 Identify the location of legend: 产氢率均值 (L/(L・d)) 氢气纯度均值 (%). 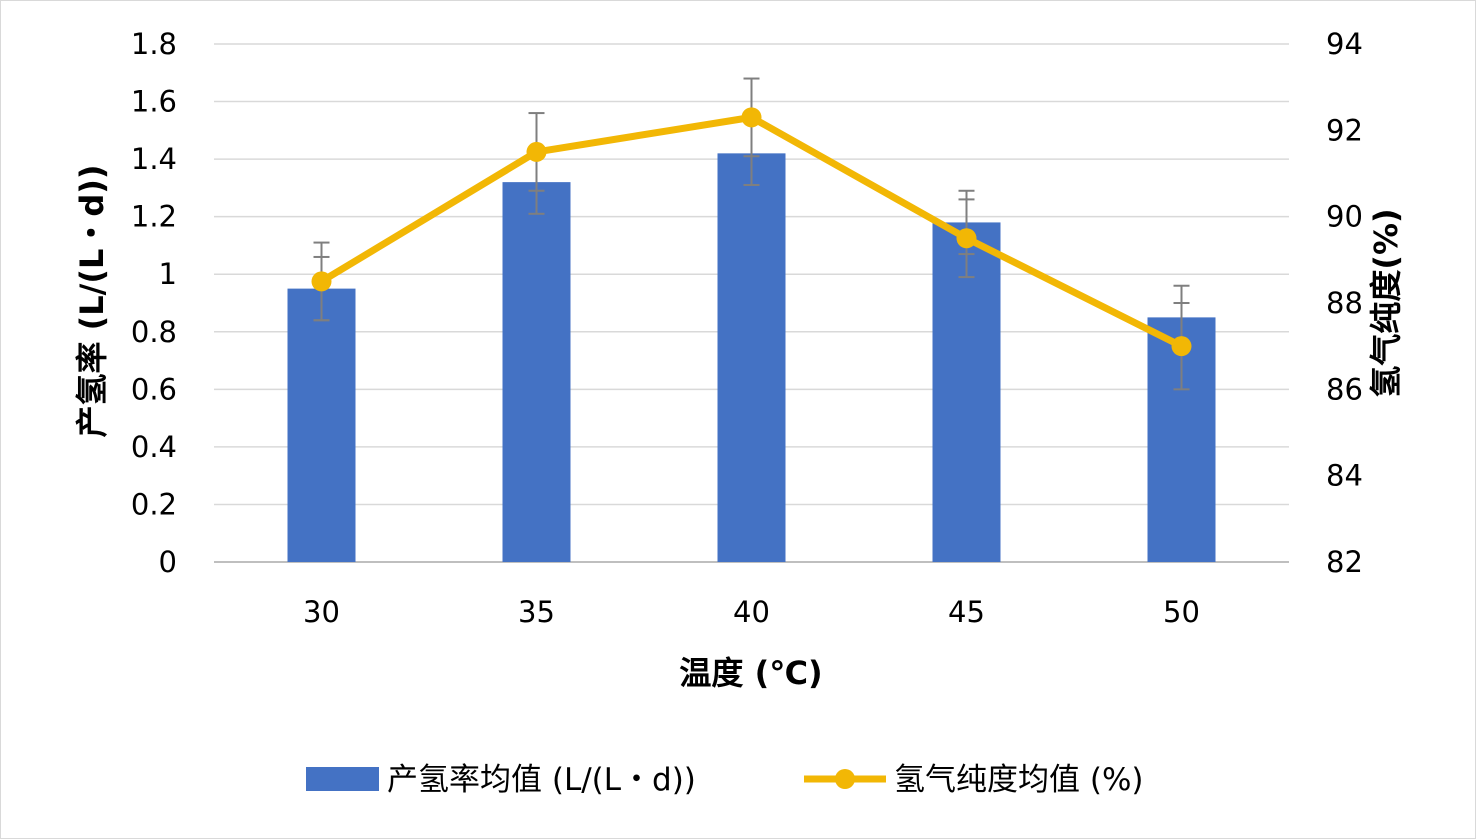
(725, 780).